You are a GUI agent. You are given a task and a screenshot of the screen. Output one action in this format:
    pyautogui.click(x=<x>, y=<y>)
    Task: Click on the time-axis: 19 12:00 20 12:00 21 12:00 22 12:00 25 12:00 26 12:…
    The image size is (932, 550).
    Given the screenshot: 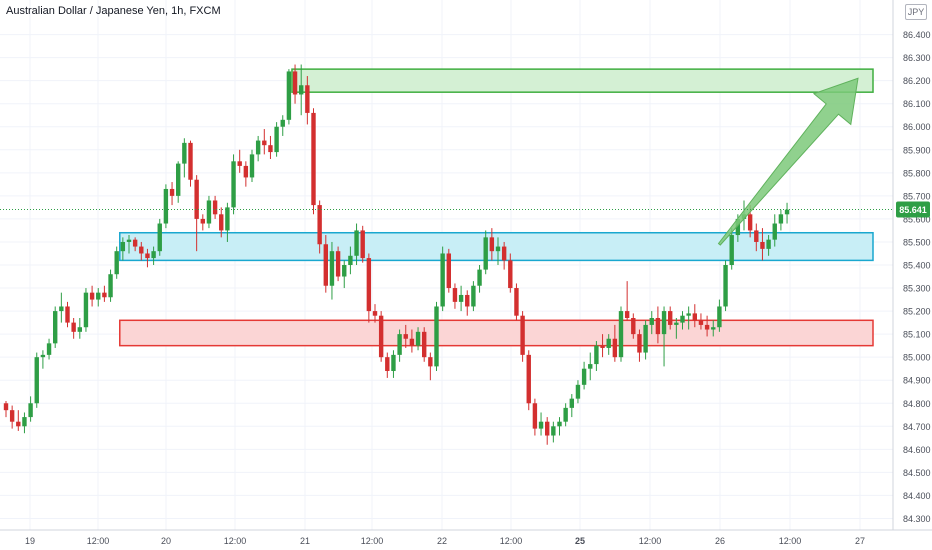 What is the action you would take?
    pyautogui.click(x=445, y=541)
    